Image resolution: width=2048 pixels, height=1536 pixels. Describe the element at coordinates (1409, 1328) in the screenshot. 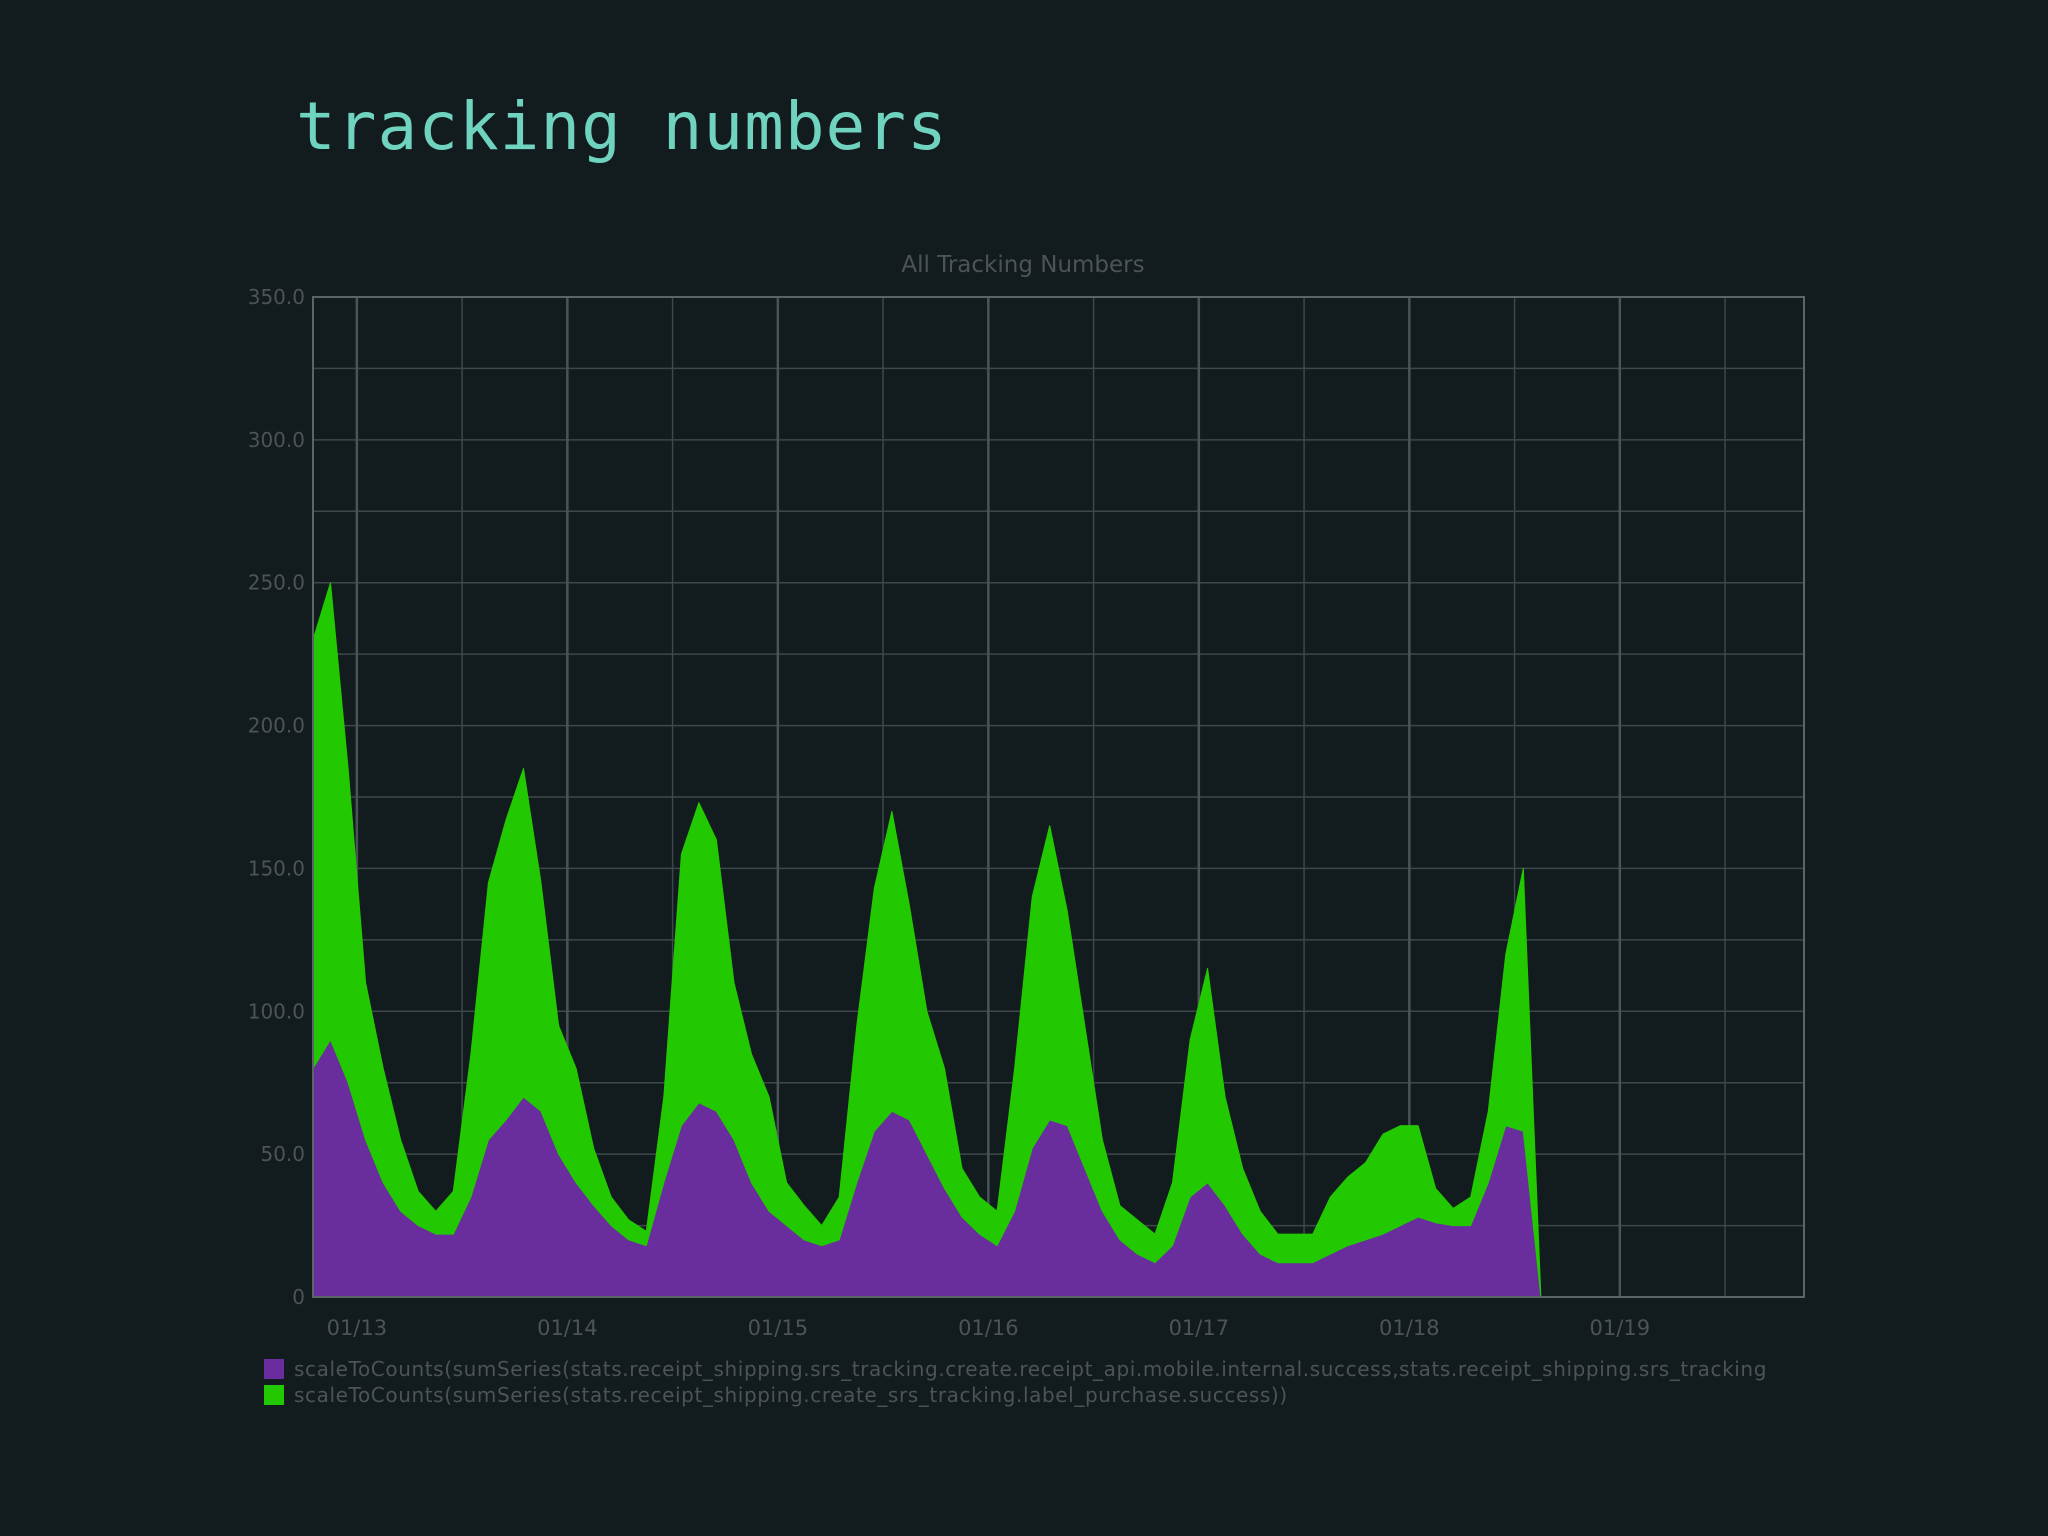

I see `x-tick-label: 01/18` at that location.